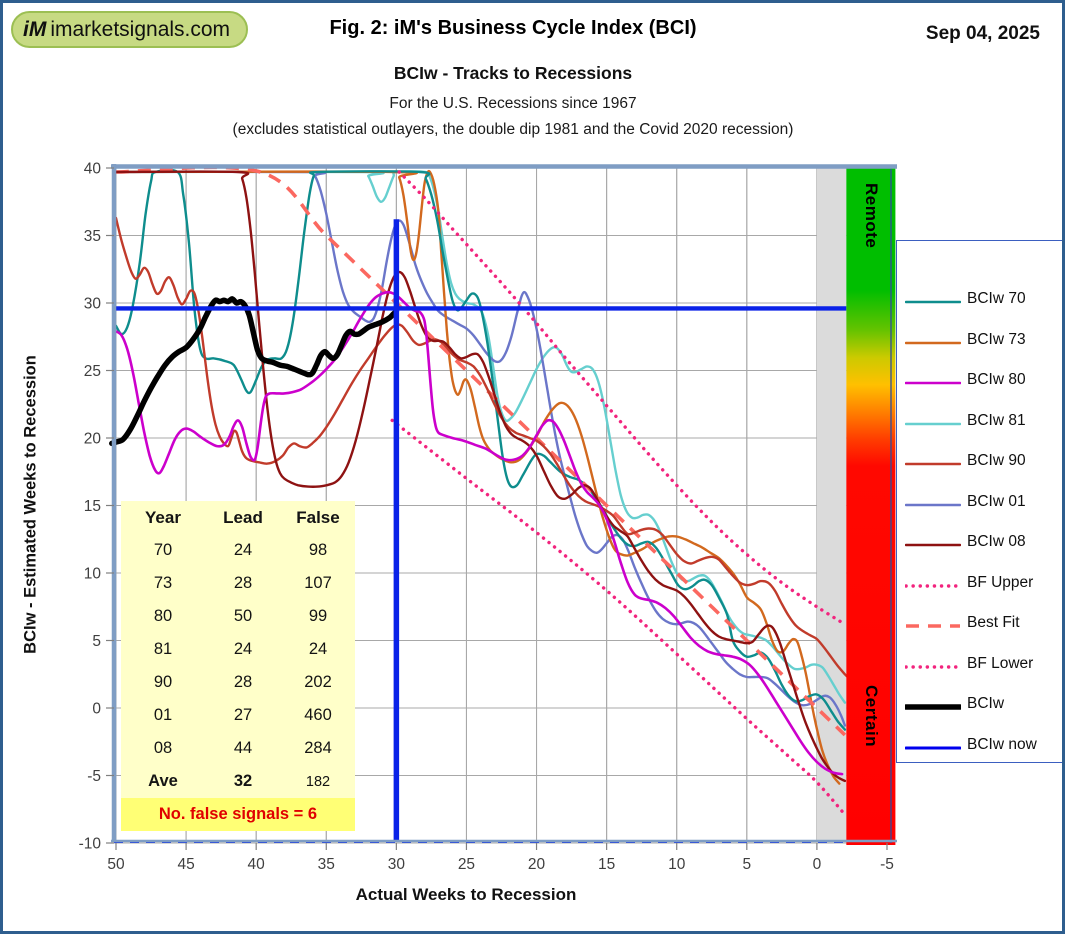  Describe the element at coordinates (326, 864) in the screenshot. I see `x-tick-label: 35` at that location.